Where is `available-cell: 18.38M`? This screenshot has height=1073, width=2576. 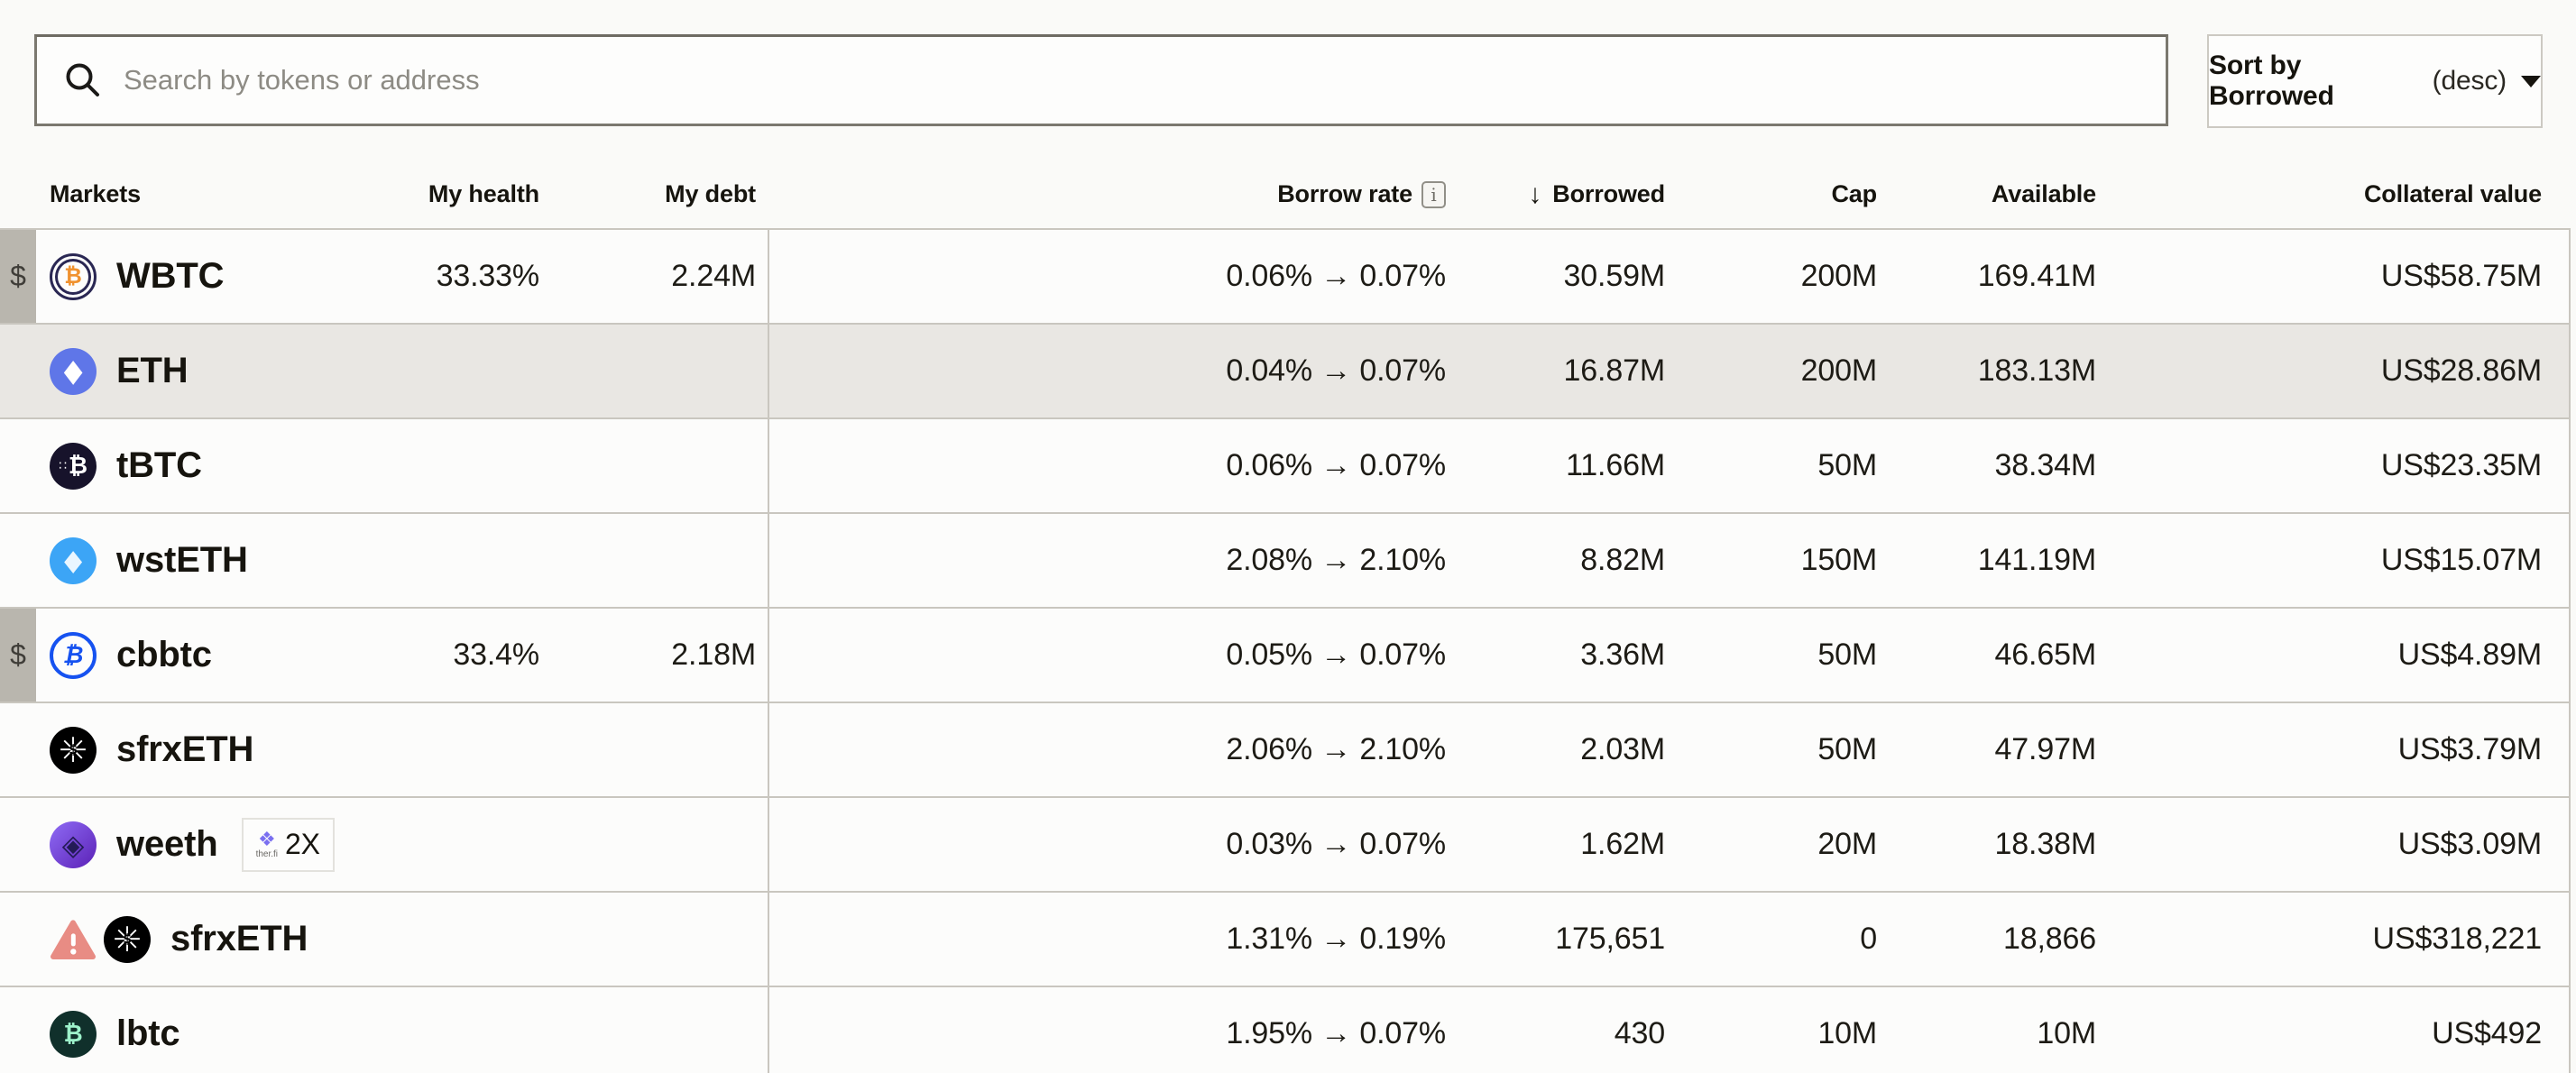
available-cell: 18.38M is located at coordinates (2045, 844).